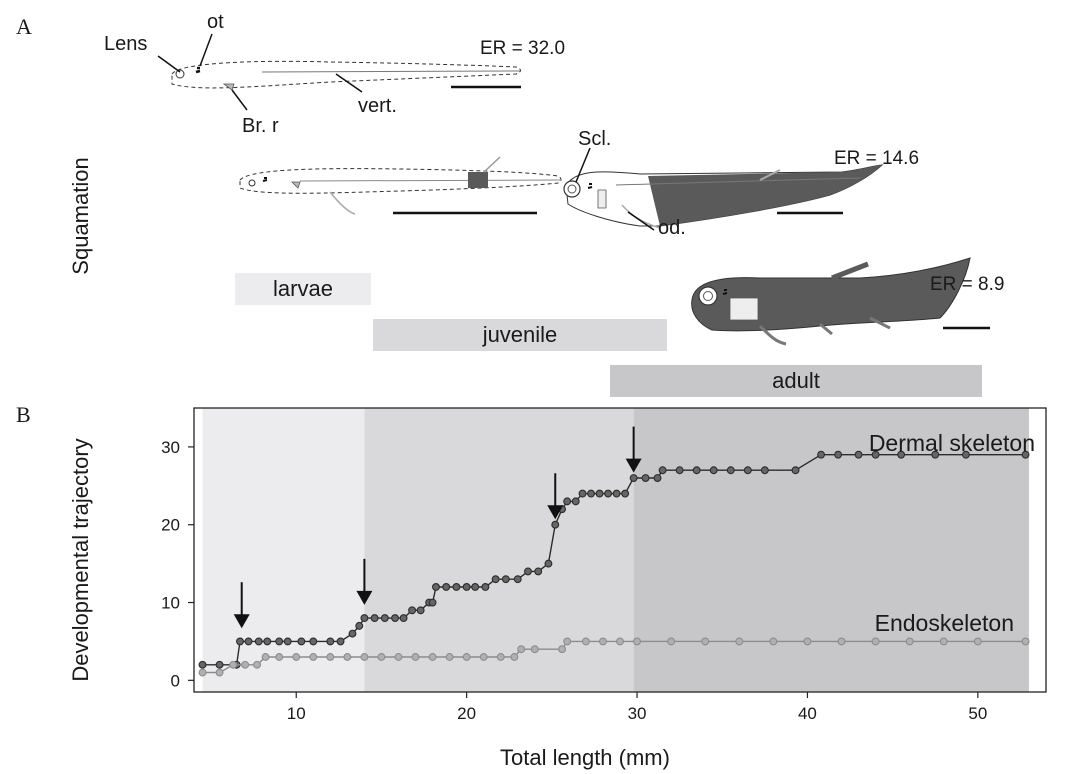 This screenshot has height=774, width=1076. Describe the element at coordinates (499, 550) in the screenshot. I see `stage-band-juvenile` at that location.